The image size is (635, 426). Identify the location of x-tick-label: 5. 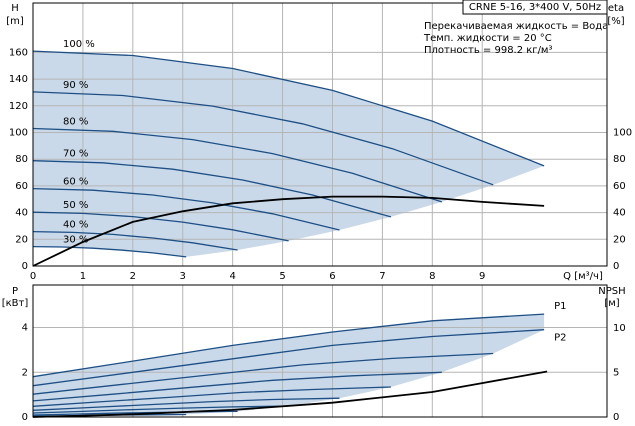
(282, 276).